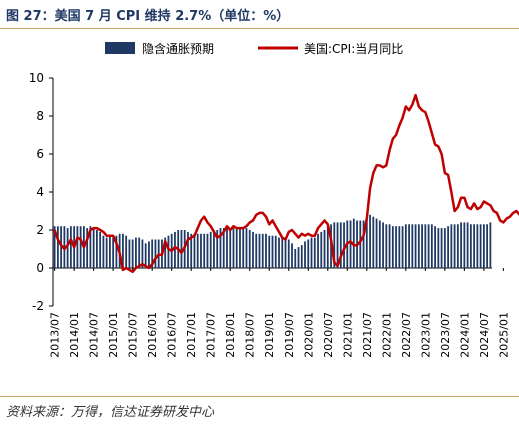 Image resolution: width=519 pixels, height=427 pixels. Describe the element at coordinates (308, 335) in the screenshot. I see `x-tick-label: 2020/01` at that location.